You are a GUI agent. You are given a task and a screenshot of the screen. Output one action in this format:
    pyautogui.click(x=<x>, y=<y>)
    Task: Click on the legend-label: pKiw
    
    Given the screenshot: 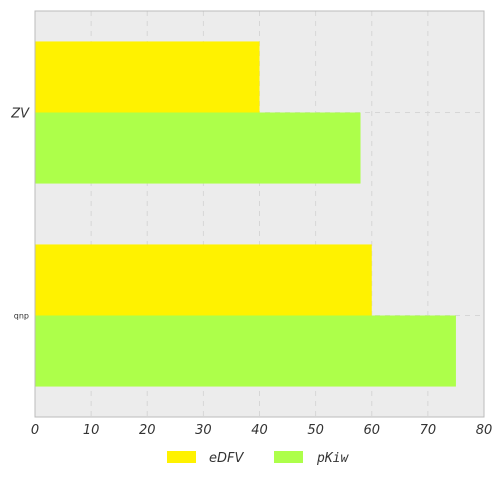 What is the action you would take?
    pyautogui.click(x=332, y=458)
    